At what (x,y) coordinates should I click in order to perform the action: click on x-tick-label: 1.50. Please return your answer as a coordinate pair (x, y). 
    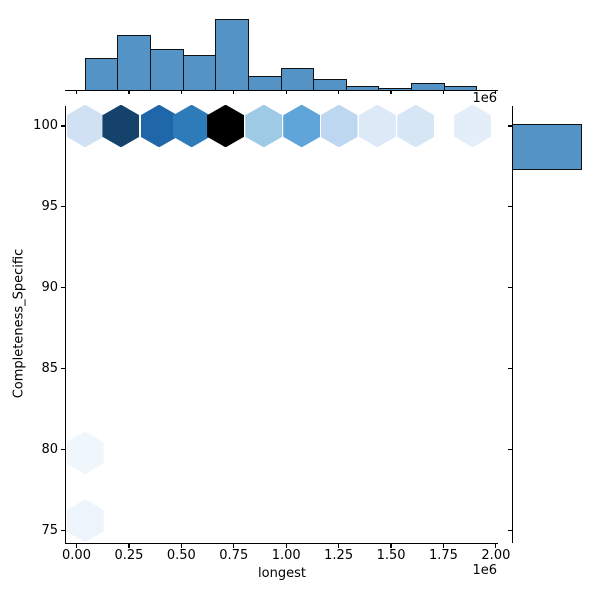
    Looking at the image, I should click on (391, 555).